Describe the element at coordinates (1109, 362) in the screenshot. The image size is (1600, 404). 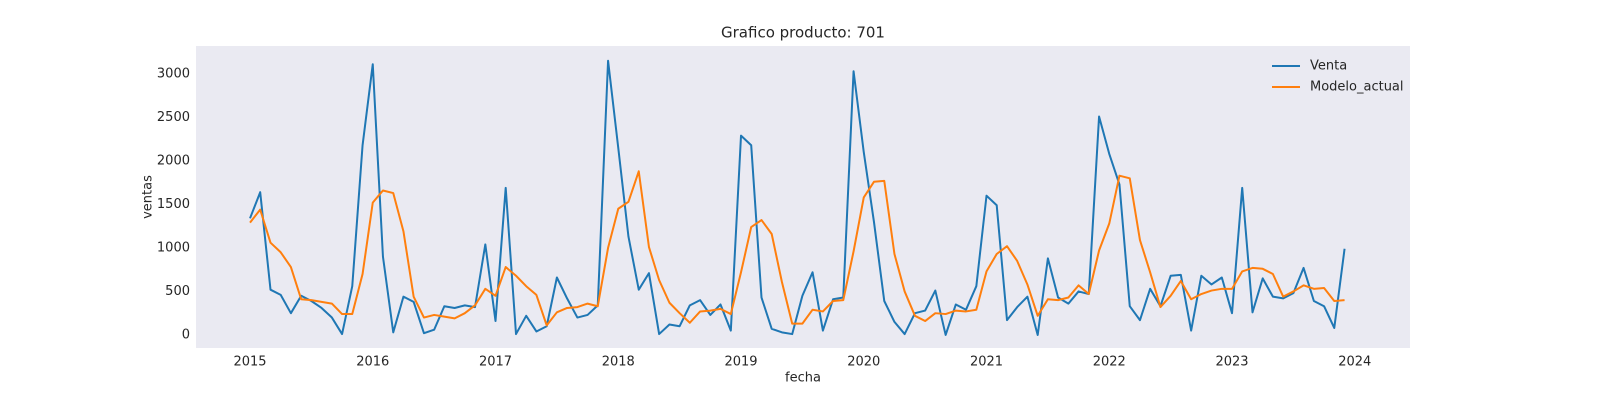
I see `x-tick-label: 2022` at that location.